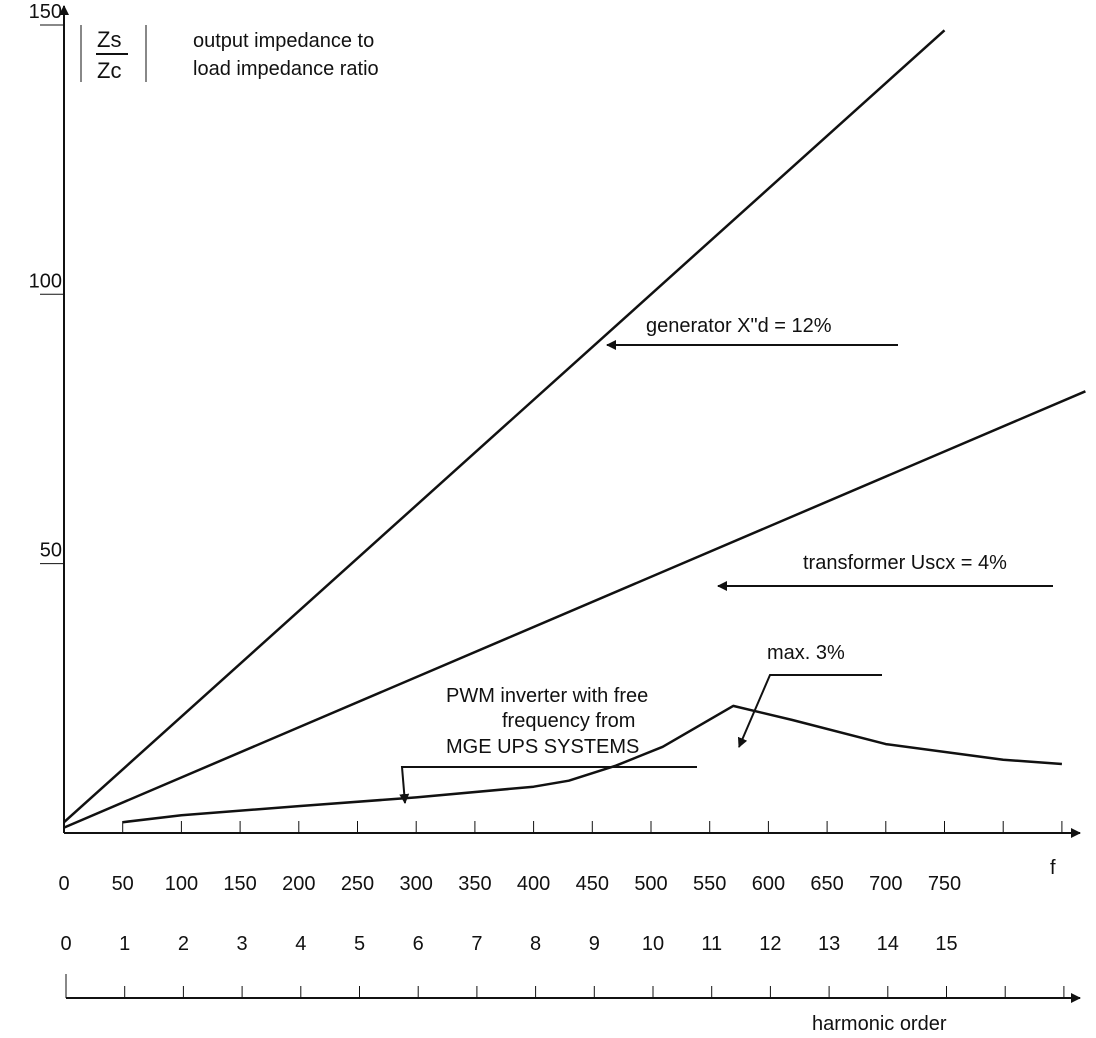 Image resolution: width=1096 pixels, height=1038 pixels. I want to click on y-tick-label: 50, so click(51, 551).